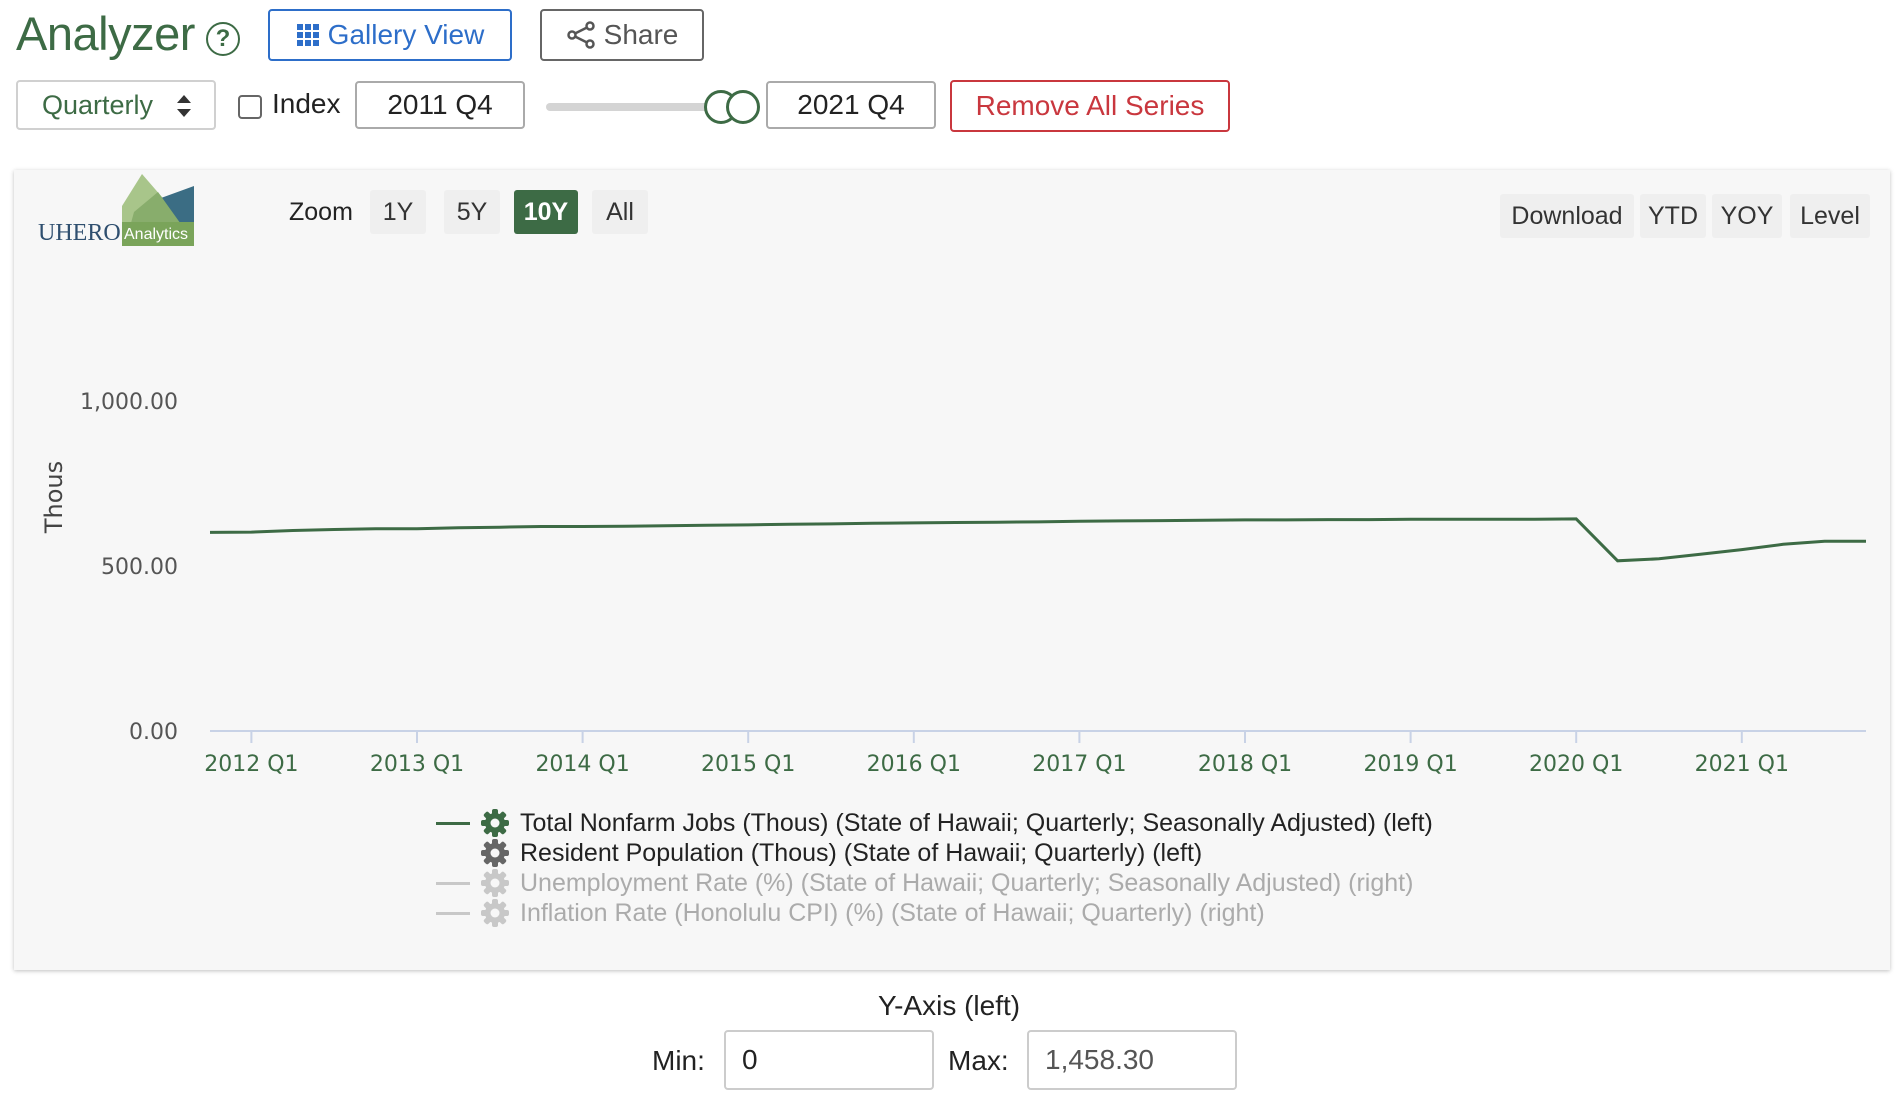 This screenshot has width=1898, height=1098. I want to click on share-icon, so click(581, 35).